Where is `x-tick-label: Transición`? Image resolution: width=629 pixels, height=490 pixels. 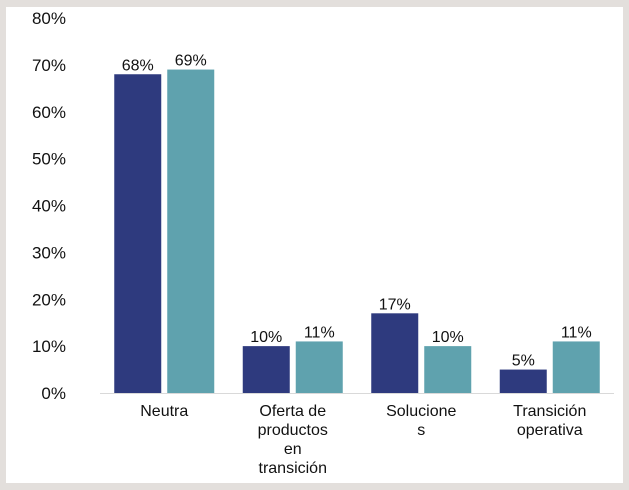 x-tick-label: Transición is located at coordinates (549, 411).